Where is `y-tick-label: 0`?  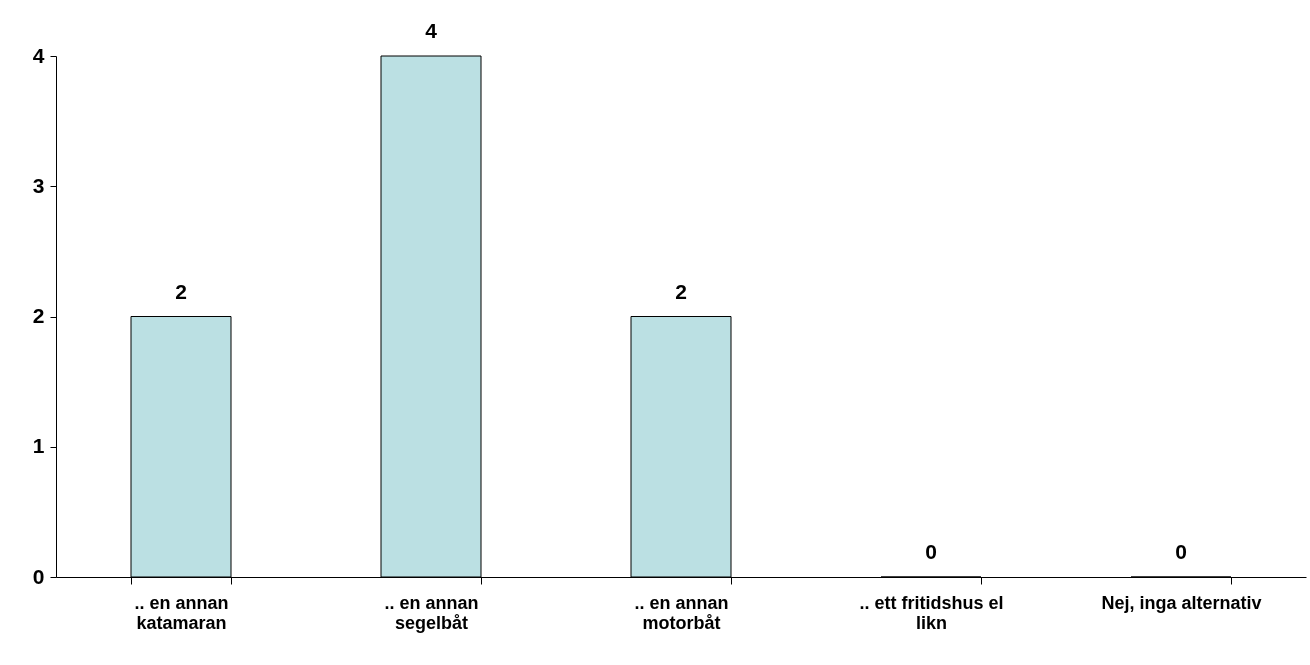
y-tick-label: 0 is located at coordinates (38, 576).